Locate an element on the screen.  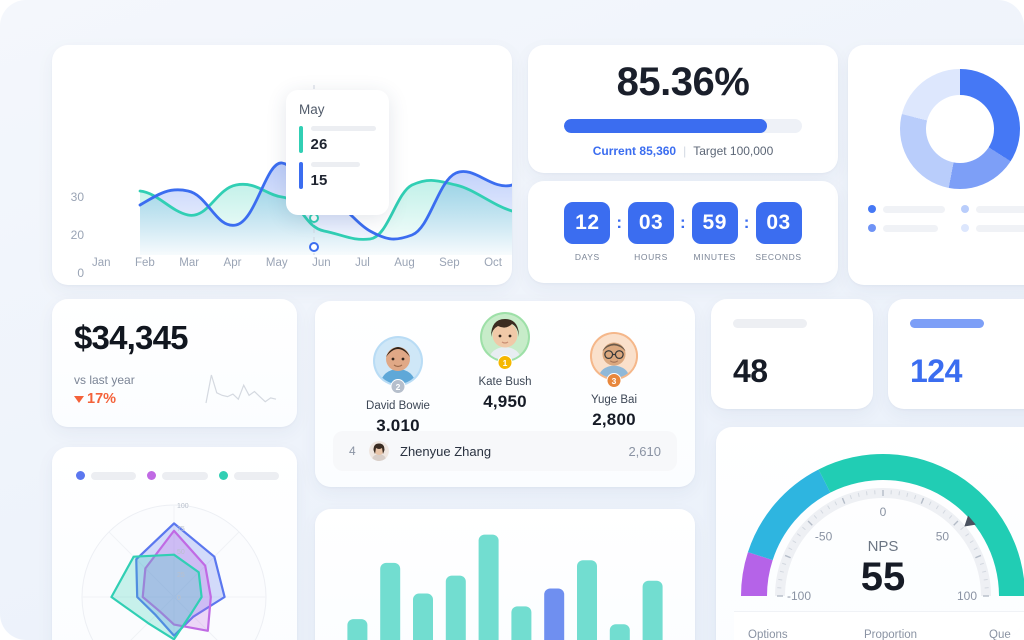
svg-text: 50 is located at coordinates (181, 552).